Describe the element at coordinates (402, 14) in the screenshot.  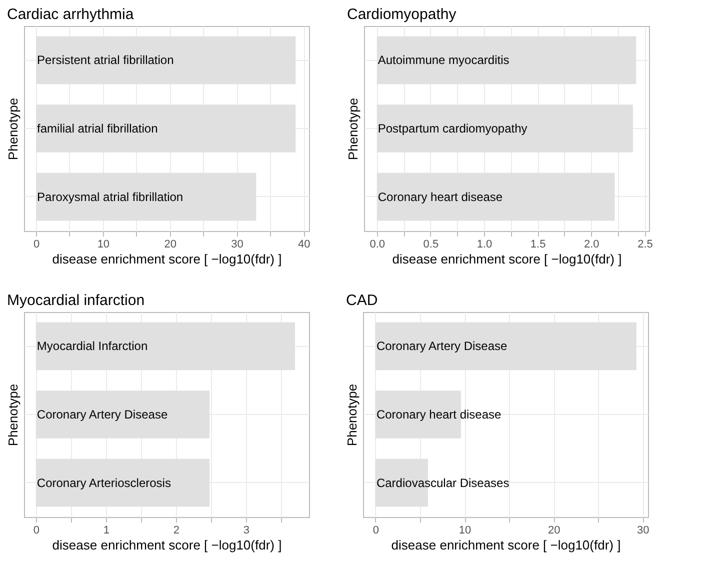
I see `chart-title: Cardiomyopathy` at that location.